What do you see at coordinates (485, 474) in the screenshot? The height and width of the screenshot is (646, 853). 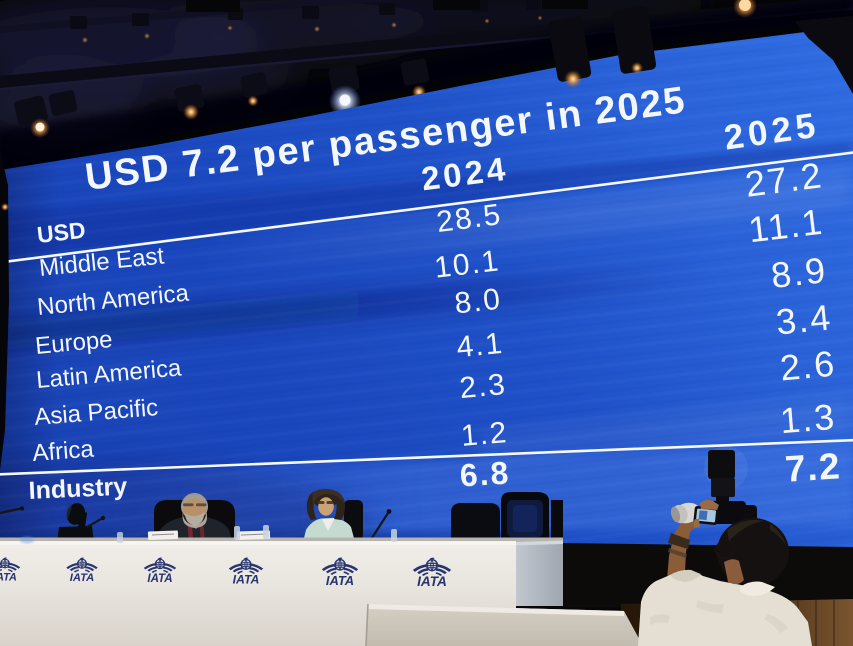 I see `svg-text: 6.8` at bounding box center [485, 474].